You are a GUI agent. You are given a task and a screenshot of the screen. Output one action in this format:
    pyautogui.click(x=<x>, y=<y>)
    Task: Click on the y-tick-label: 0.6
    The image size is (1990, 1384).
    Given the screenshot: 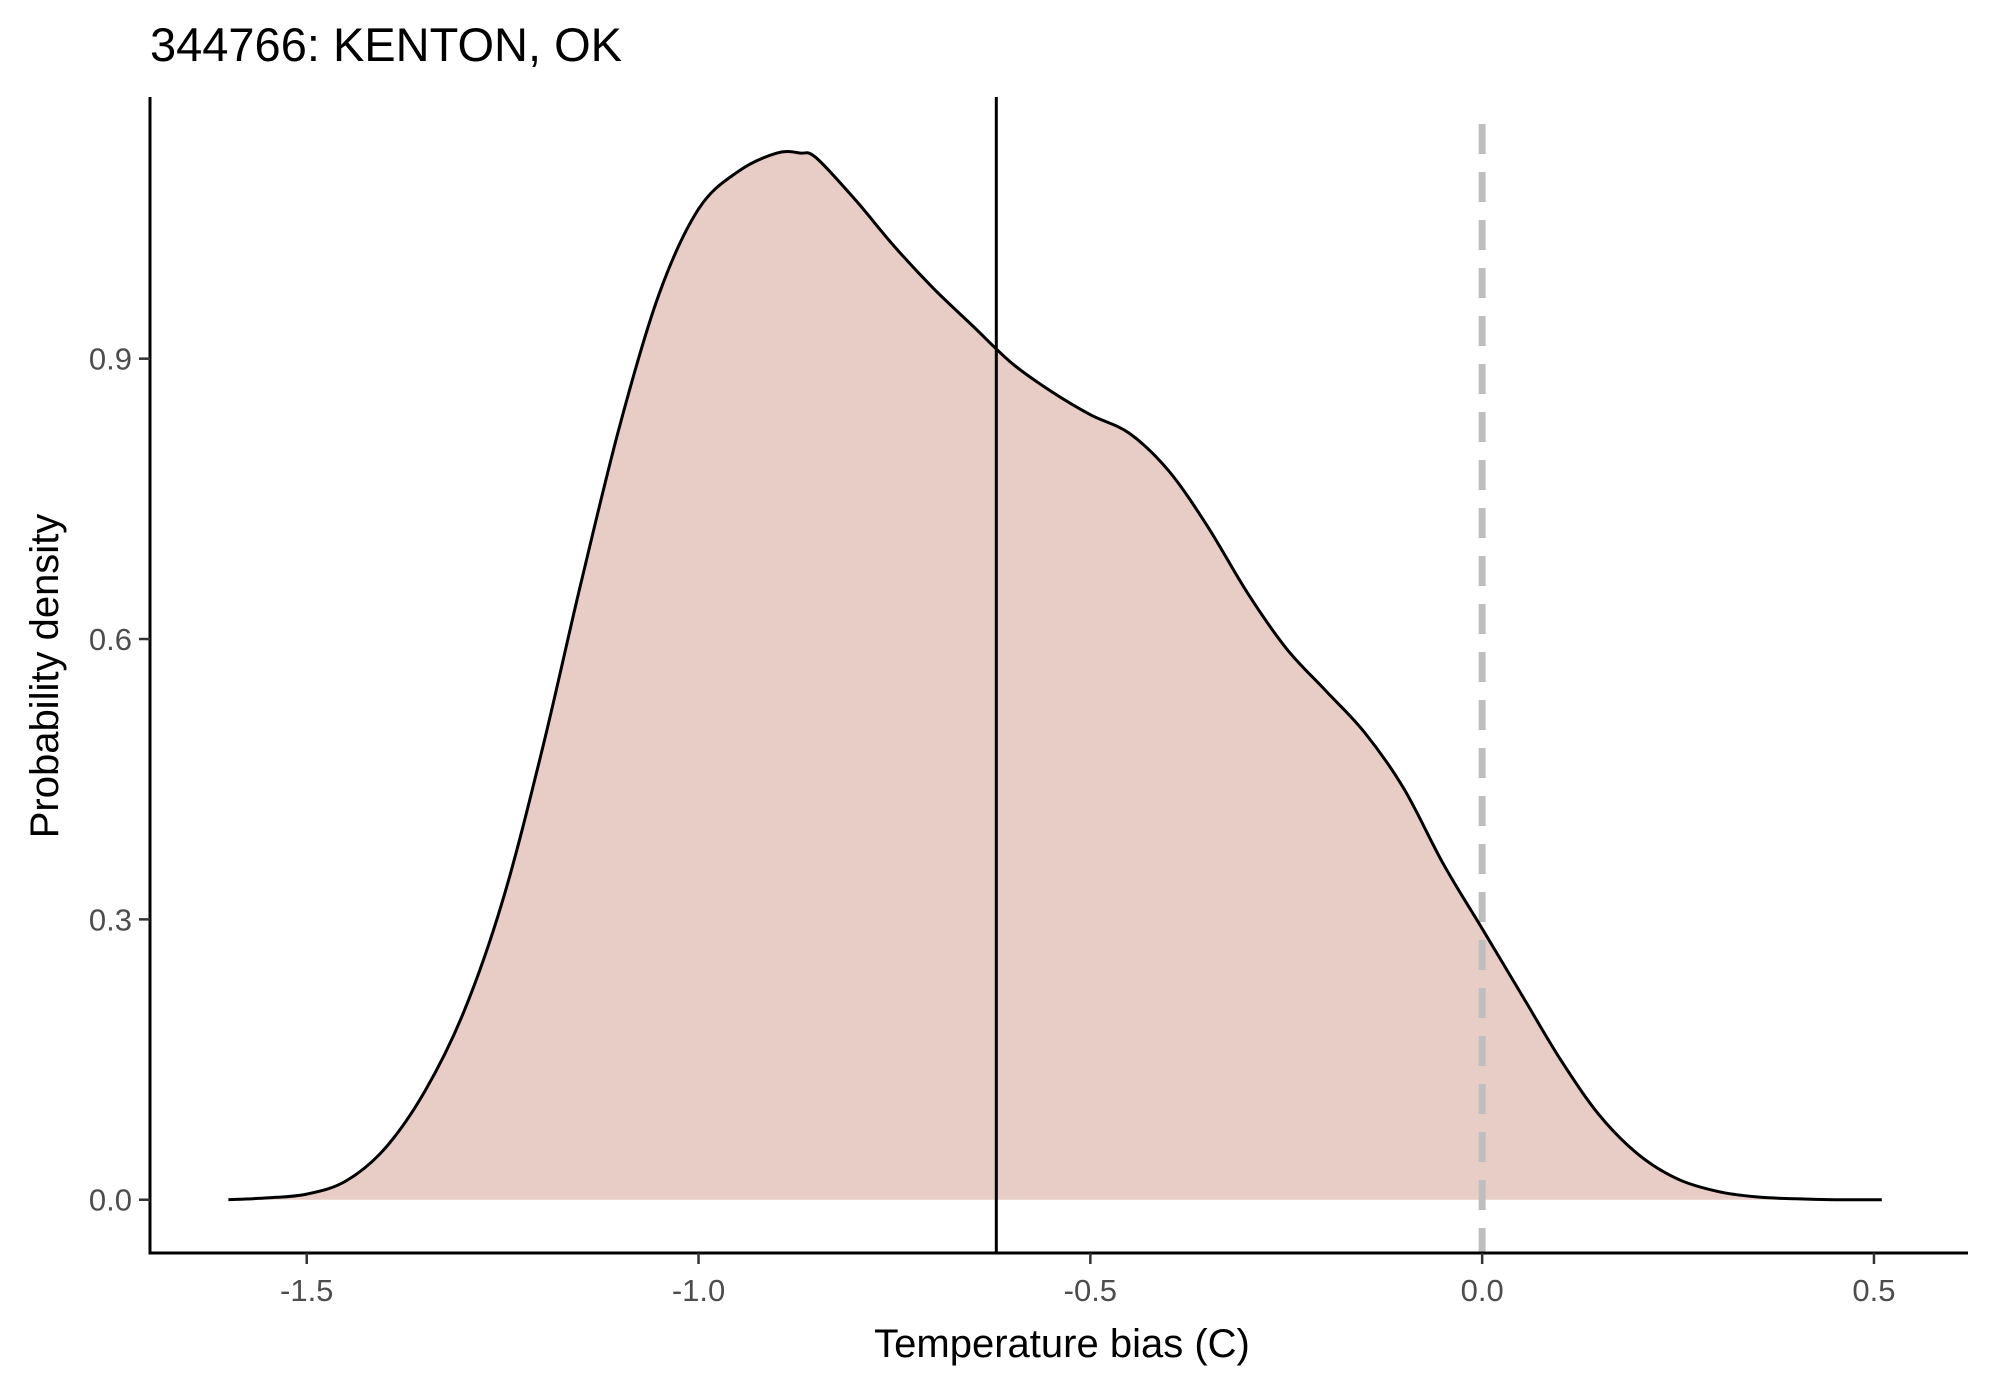 What is the action you would take?
    pyautogui.click(x=110, y=639)
    